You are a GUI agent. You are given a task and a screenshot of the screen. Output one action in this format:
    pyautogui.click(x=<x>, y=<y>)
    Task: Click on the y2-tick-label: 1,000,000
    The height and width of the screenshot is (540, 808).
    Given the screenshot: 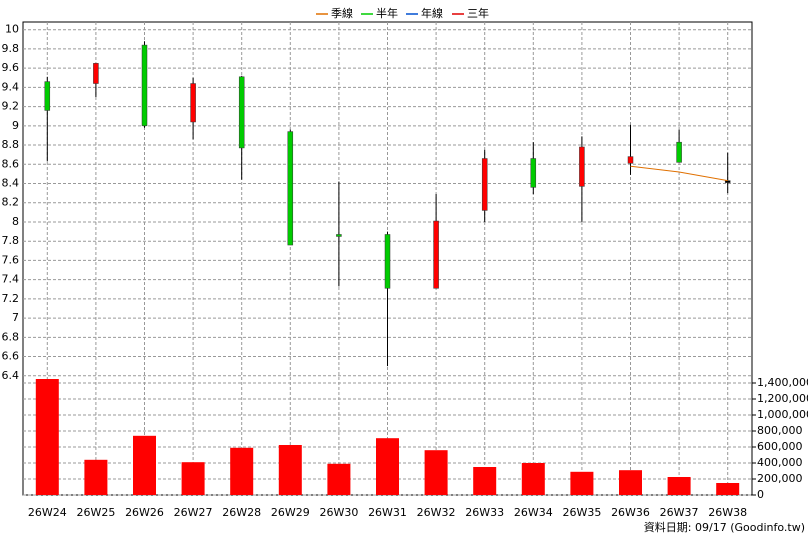 What is the action you would take?
    pyautogui.click(x=782, y=414)
    